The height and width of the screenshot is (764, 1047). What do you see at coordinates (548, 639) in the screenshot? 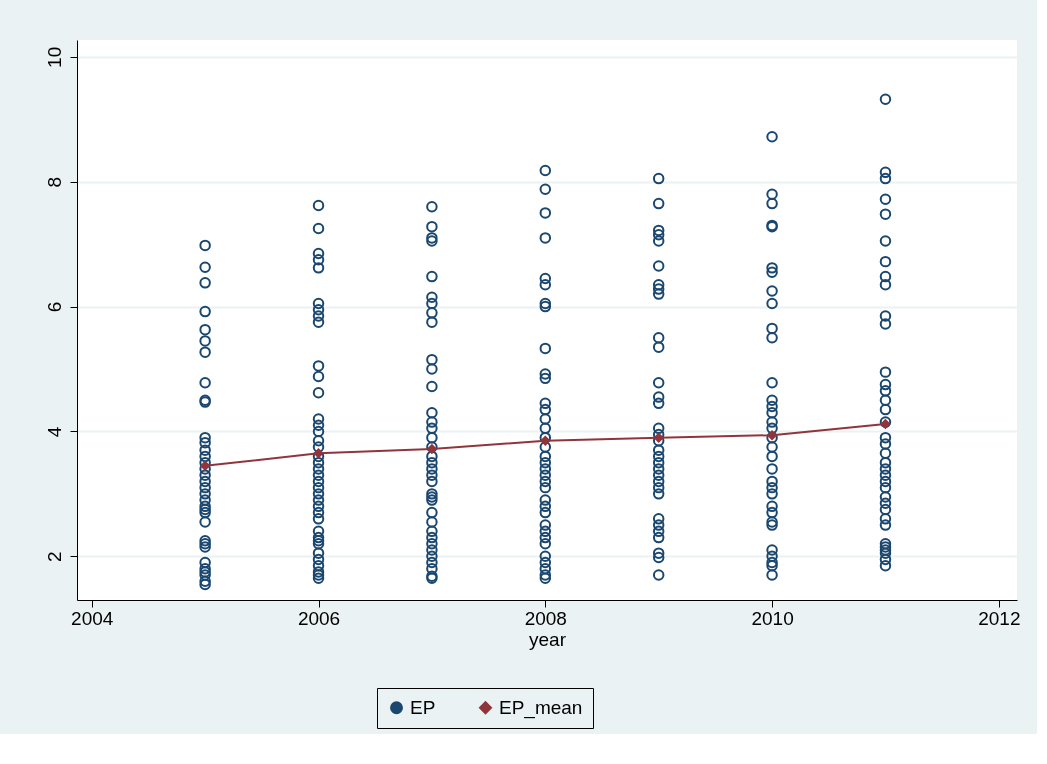
I see `x-axis-title: year` at bounding box center [548, 639].